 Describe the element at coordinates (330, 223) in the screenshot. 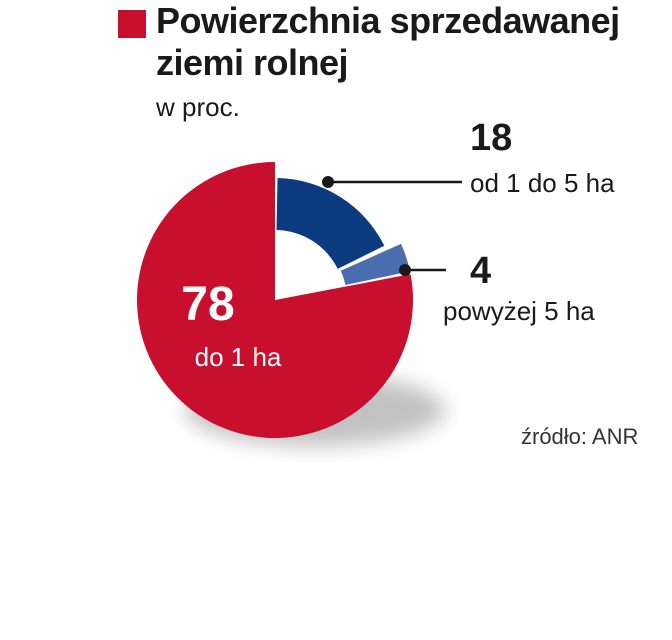

I see `slice-od-1-do-5-ha` at that location.